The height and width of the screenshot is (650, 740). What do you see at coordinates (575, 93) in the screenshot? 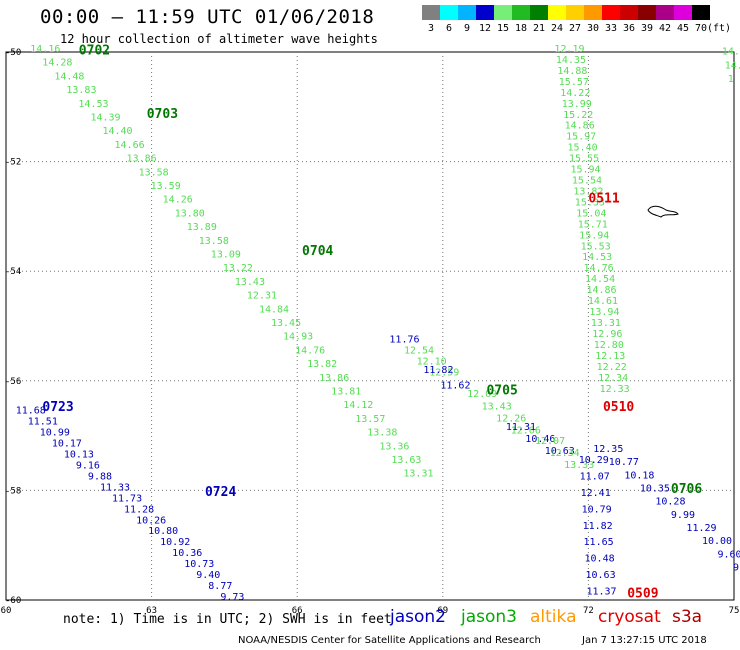
I see `swh-value: 14.22` at bounding box center [575, 93].